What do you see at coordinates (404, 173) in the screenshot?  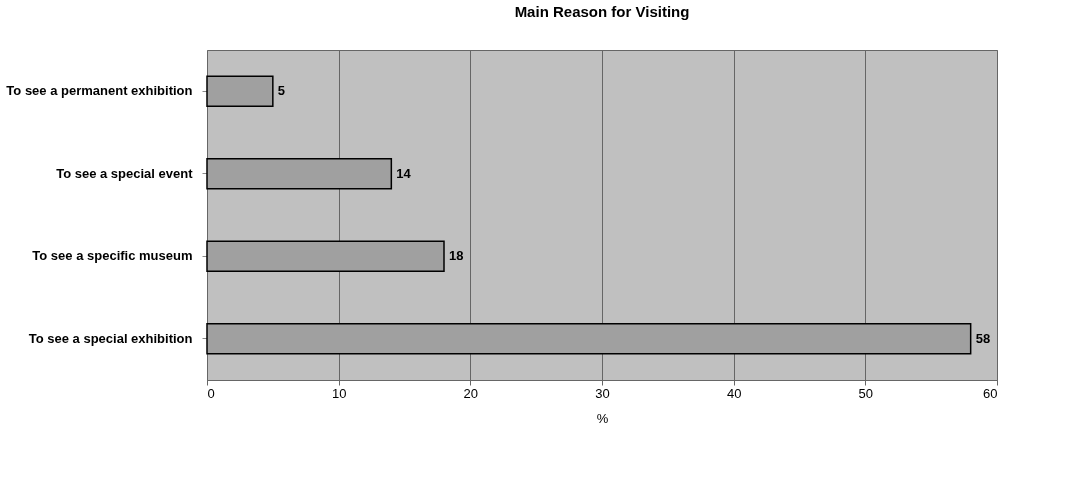 I see `data-label: 14` at bounding box center [404, 173].